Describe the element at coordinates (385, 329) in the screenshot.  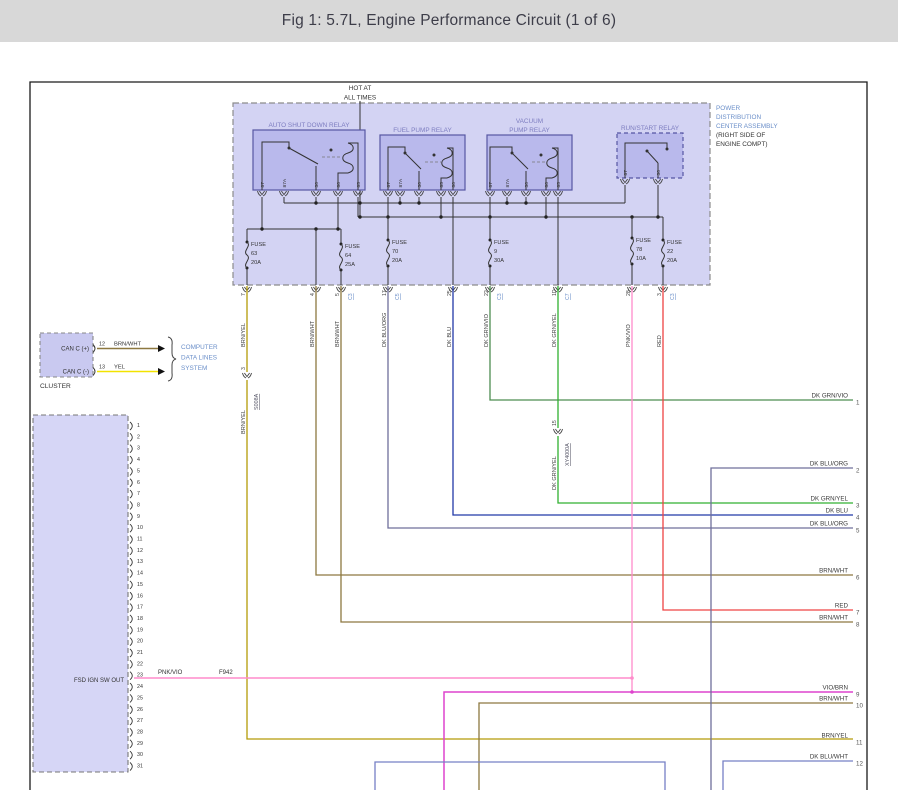
I see `wire-name-label: DK BLU/ORG` at that location.